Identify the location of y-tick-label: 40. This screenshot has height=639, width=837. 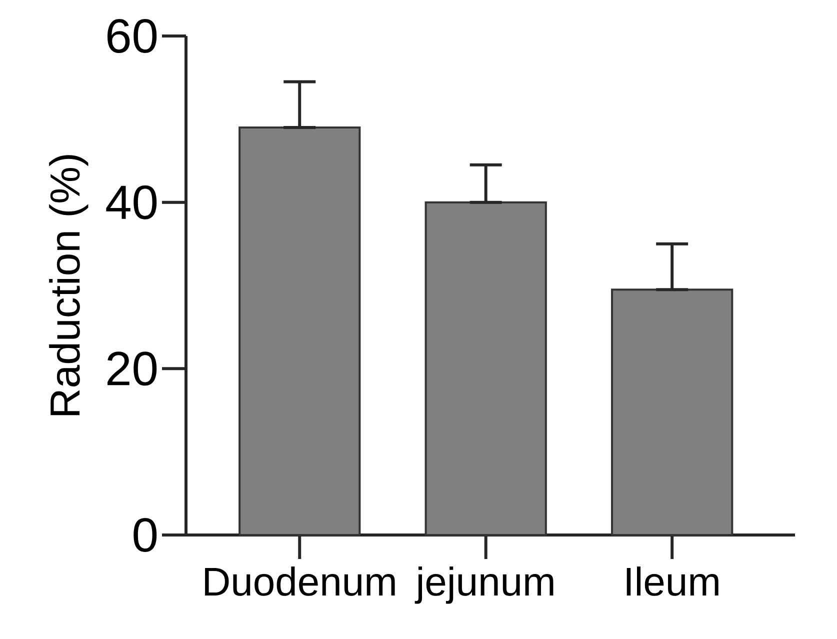
(131, 202).